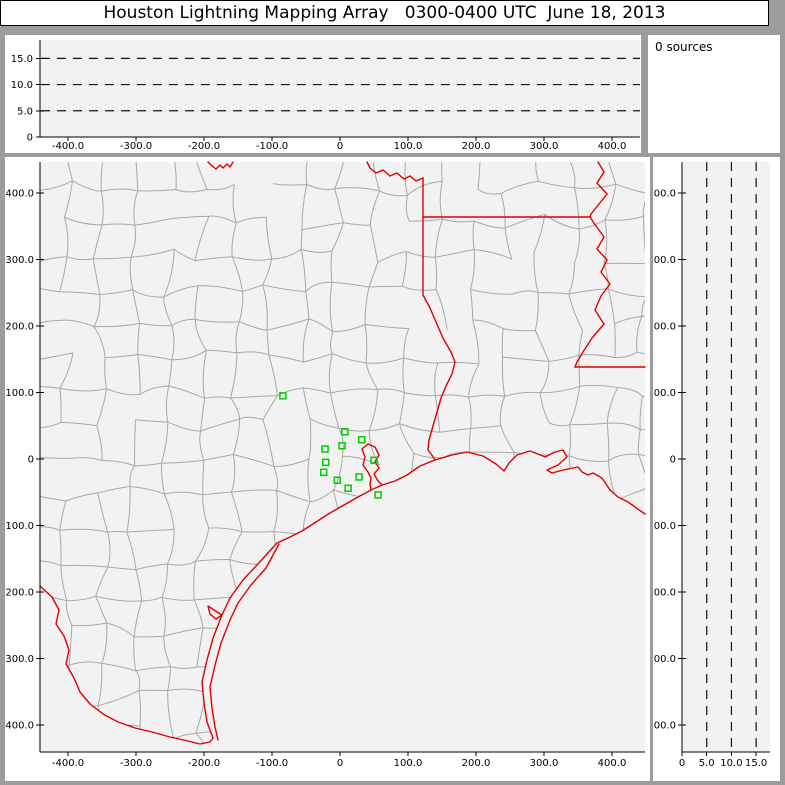  What do you see at coordinates (408, 763) in the screenshot?
I see `map-x-tick-label: 100.0` at bounding box center [408, 763].